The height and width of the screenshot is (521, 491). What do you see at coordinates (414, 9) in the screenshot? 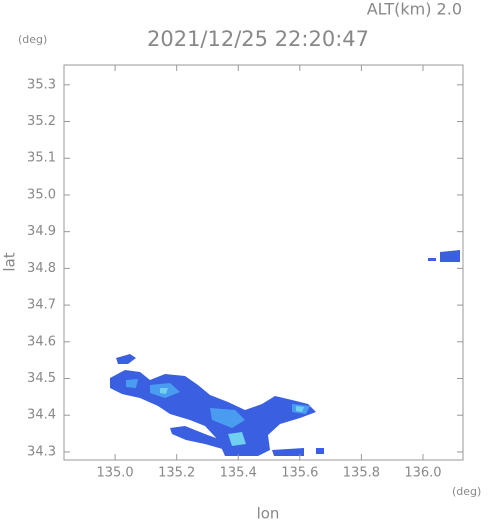
I see `altitude-label: ALT(km) 2.0` at bounding box center [414, 9].